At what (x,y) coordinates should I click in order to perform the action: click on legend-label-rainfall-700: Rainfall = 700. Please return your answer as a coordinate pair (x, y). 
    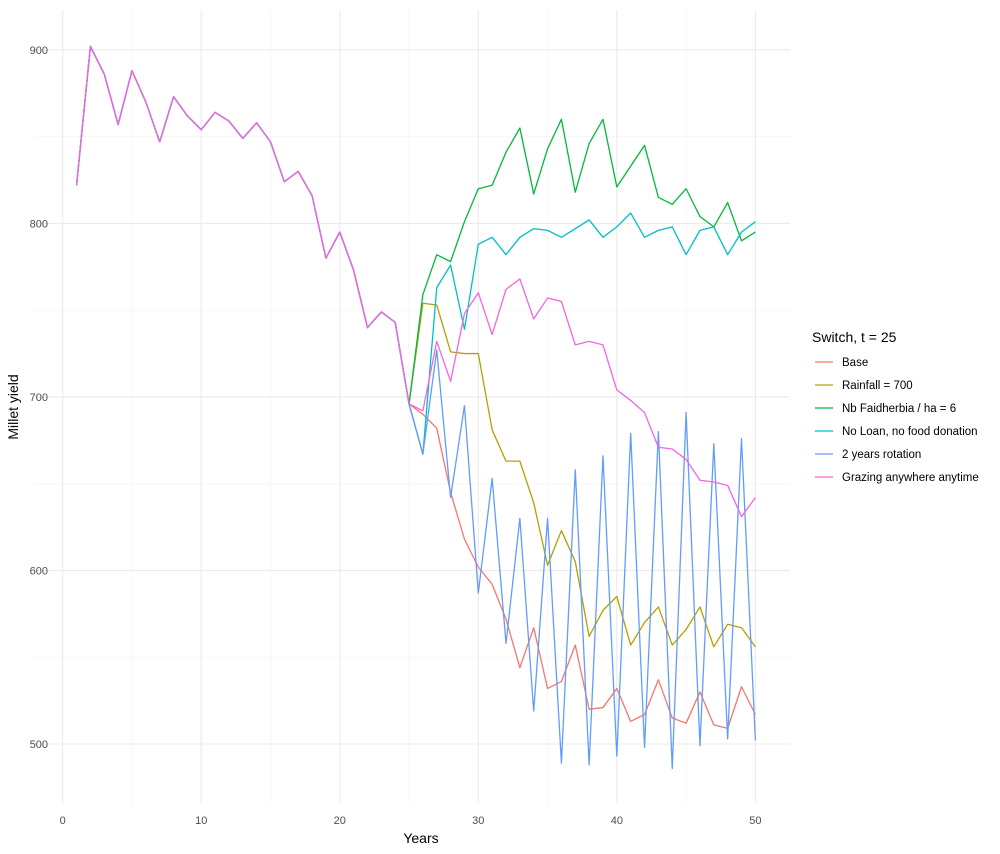
    Looking at the image, I should click on (877, 386).